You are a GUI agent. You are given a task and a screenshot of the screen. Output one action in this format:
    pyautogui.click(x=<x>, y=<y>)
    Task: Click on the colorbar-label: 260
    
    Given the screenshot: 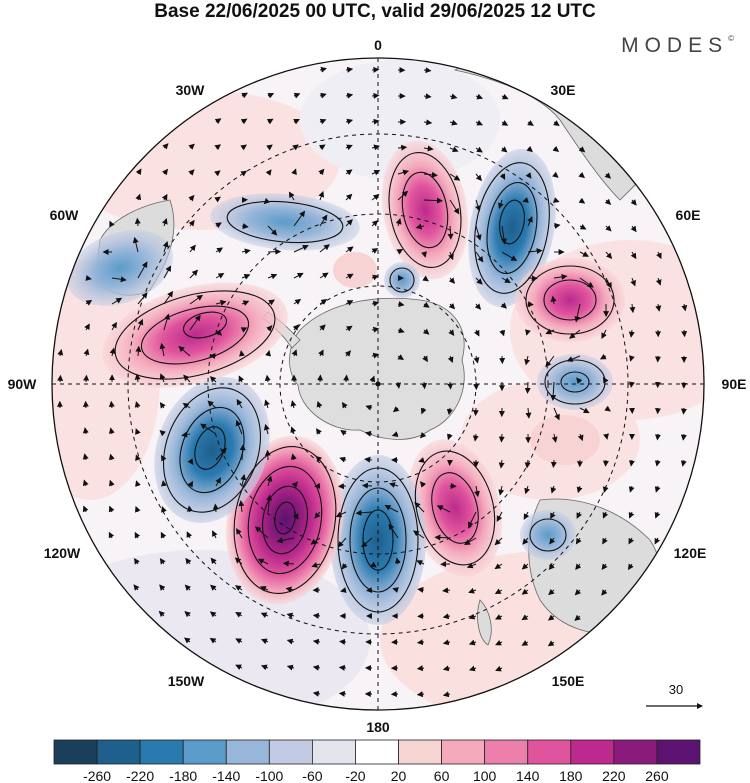 What is the action you would take?
    pyautogui.click(x=657, y=775)
    